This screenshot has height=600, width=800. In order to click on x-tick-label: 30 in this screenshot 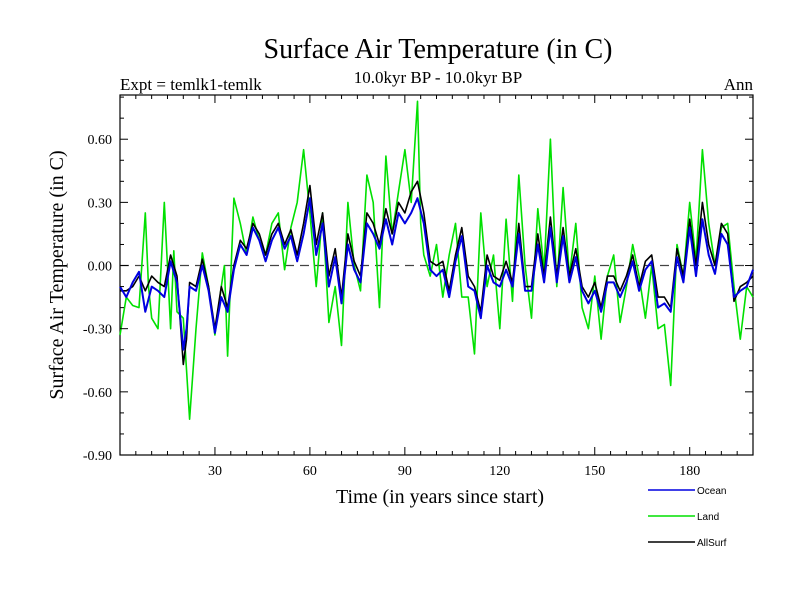, I will do `click(215, 471)`.